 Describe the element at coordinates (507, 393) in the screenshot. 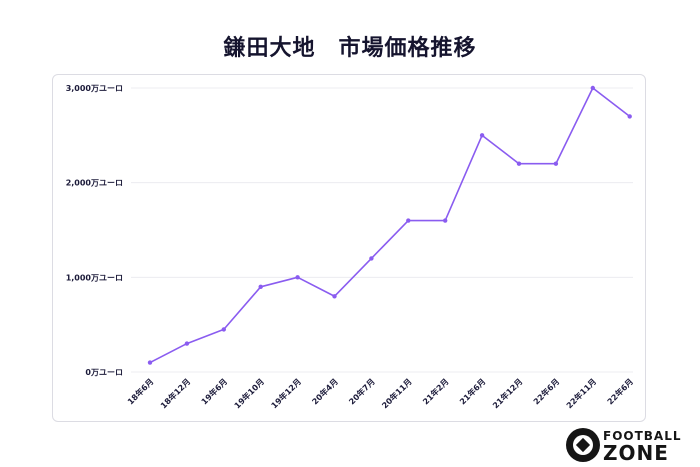

I see `x-tick-label: 21年12月` at that location.